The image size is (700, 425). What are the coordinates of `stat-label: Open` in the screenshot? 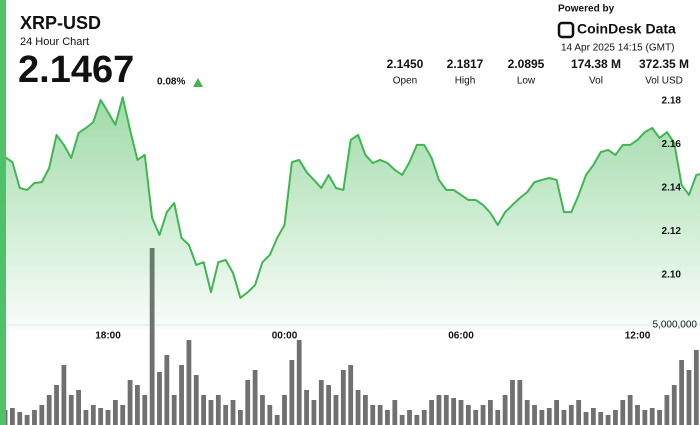 It's located at (405, 81).